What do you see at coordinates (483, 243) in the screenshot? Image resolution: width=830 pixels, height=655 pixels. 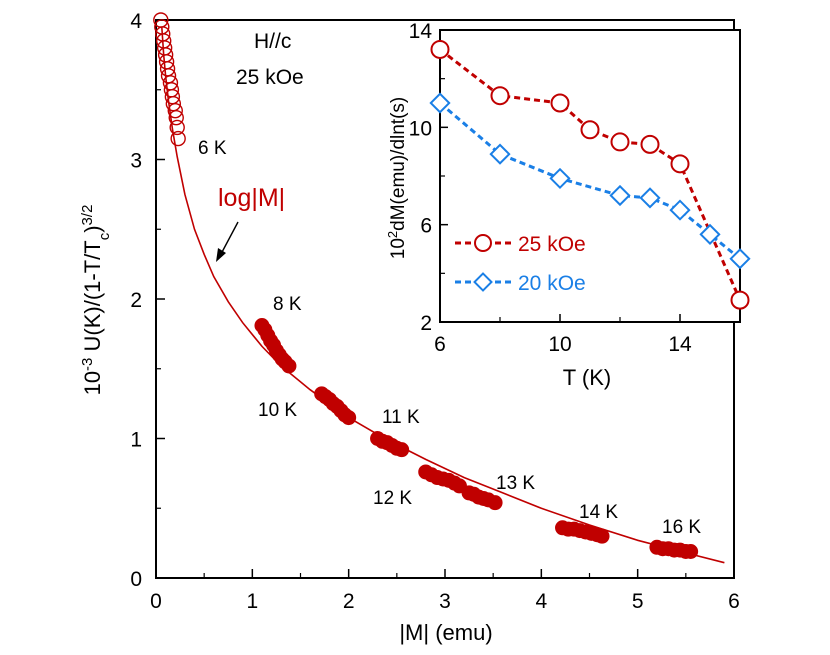 I see `legend-marker-25k` at bounding box center [483, 243].